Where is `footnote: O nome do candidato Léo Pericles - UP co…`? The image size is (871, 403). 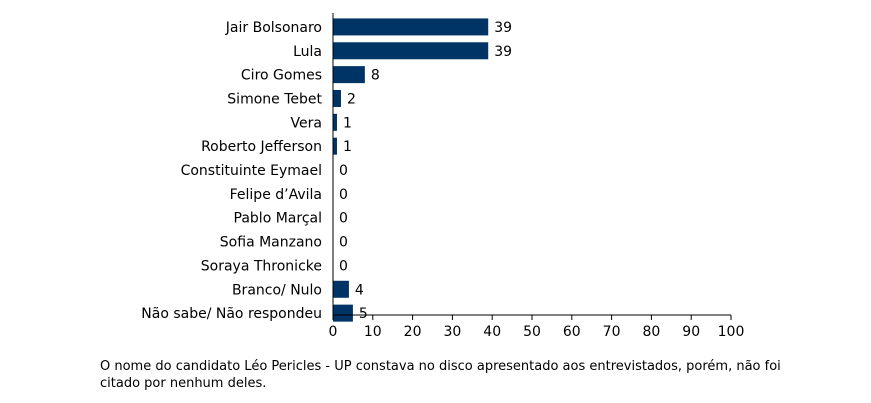
footnote: O nome do candidato Léo Pericles - UP co… is located at coordinates (440, 375).